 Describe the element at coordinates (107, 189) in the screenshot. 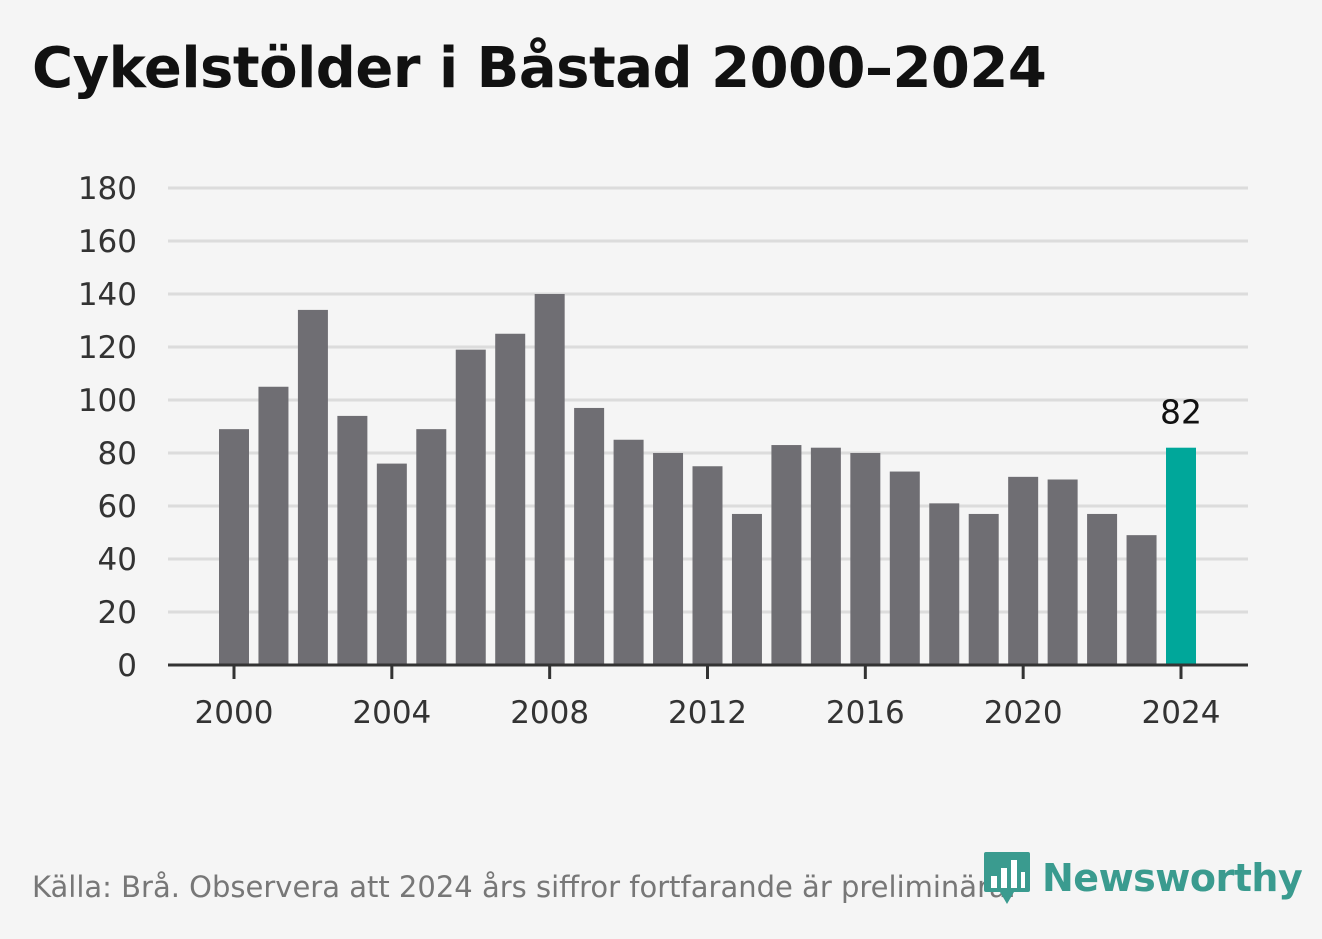

I see `y-tick-label: 180` at that location.